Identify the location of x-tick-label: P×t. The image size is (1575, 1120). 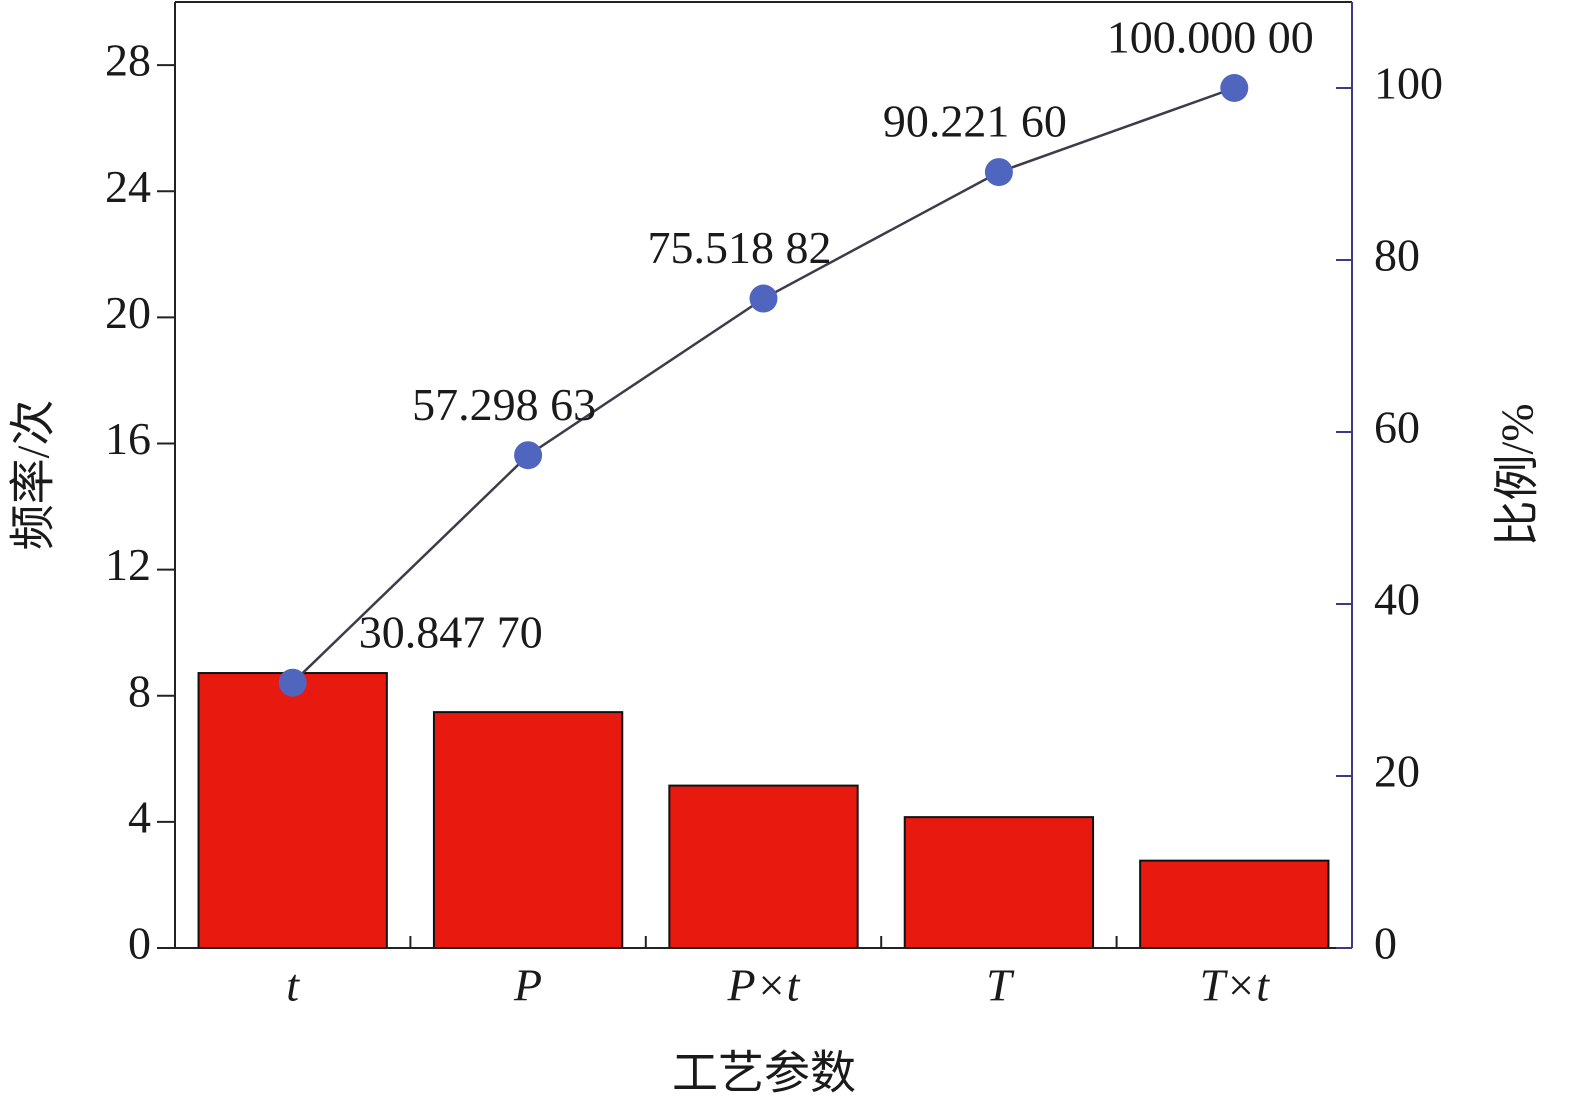
(764, 985).